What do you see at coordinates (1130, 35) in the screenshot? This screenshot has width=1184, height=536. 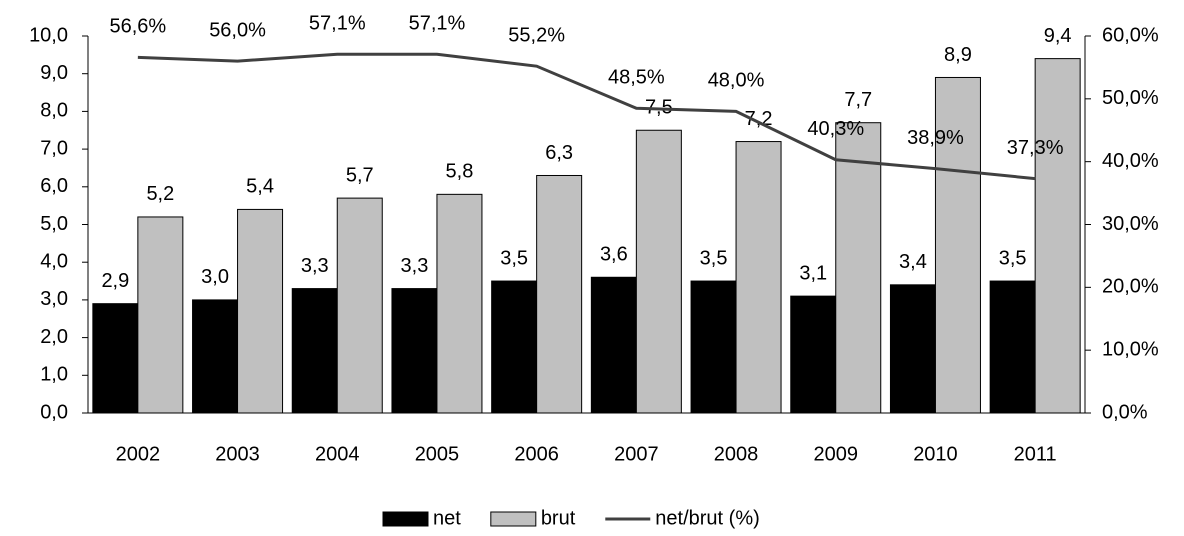 I see `y2-tick-label: 60,0%` at bounding box center [1130, 35].